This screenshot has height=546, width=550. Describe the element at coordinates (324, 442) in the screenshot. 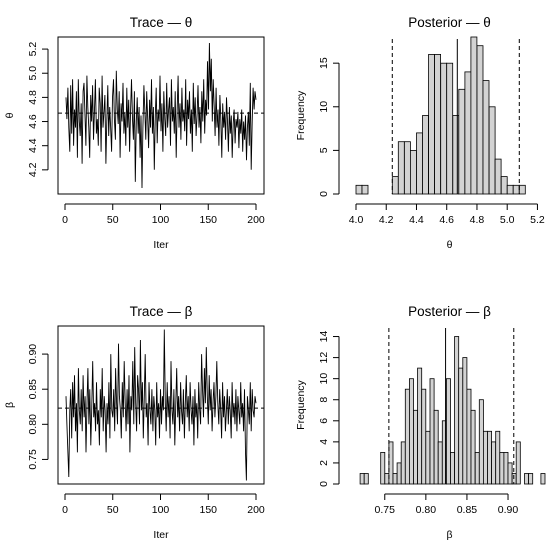

I see `hist-beta-y-tick-label: 4` at that location.